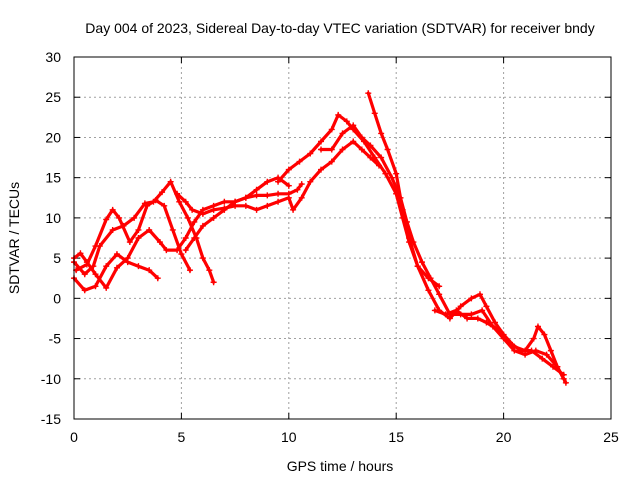 Image resolution: width=640 pixels, height=480 pixels. Describe the element at coordinates (53, 97) in the screenshot. I see `y-tick-label: 25` at that location.